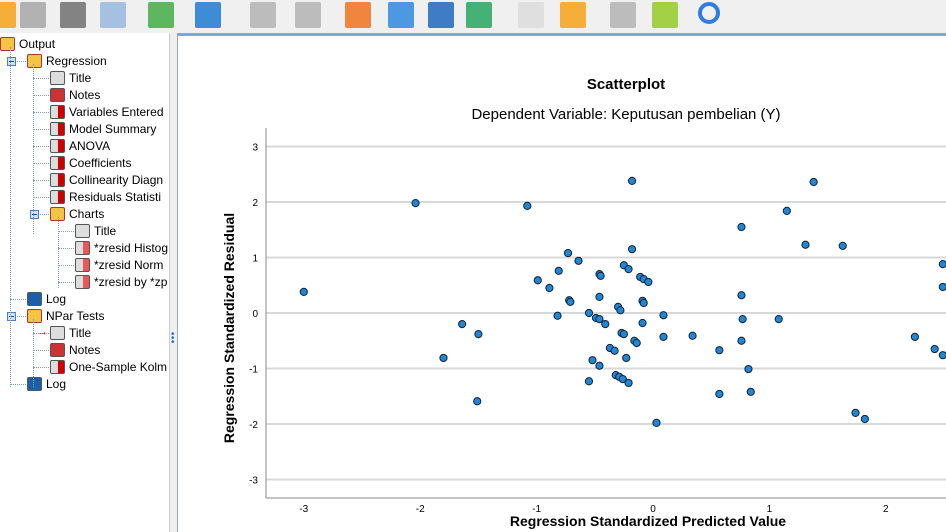 The image size is (946, 532). What do you see at coordinates (121, 248) in the screenshot?
I see `tree-item-zresid-histog: *zresid Histog` at bounding box center [121, 248].